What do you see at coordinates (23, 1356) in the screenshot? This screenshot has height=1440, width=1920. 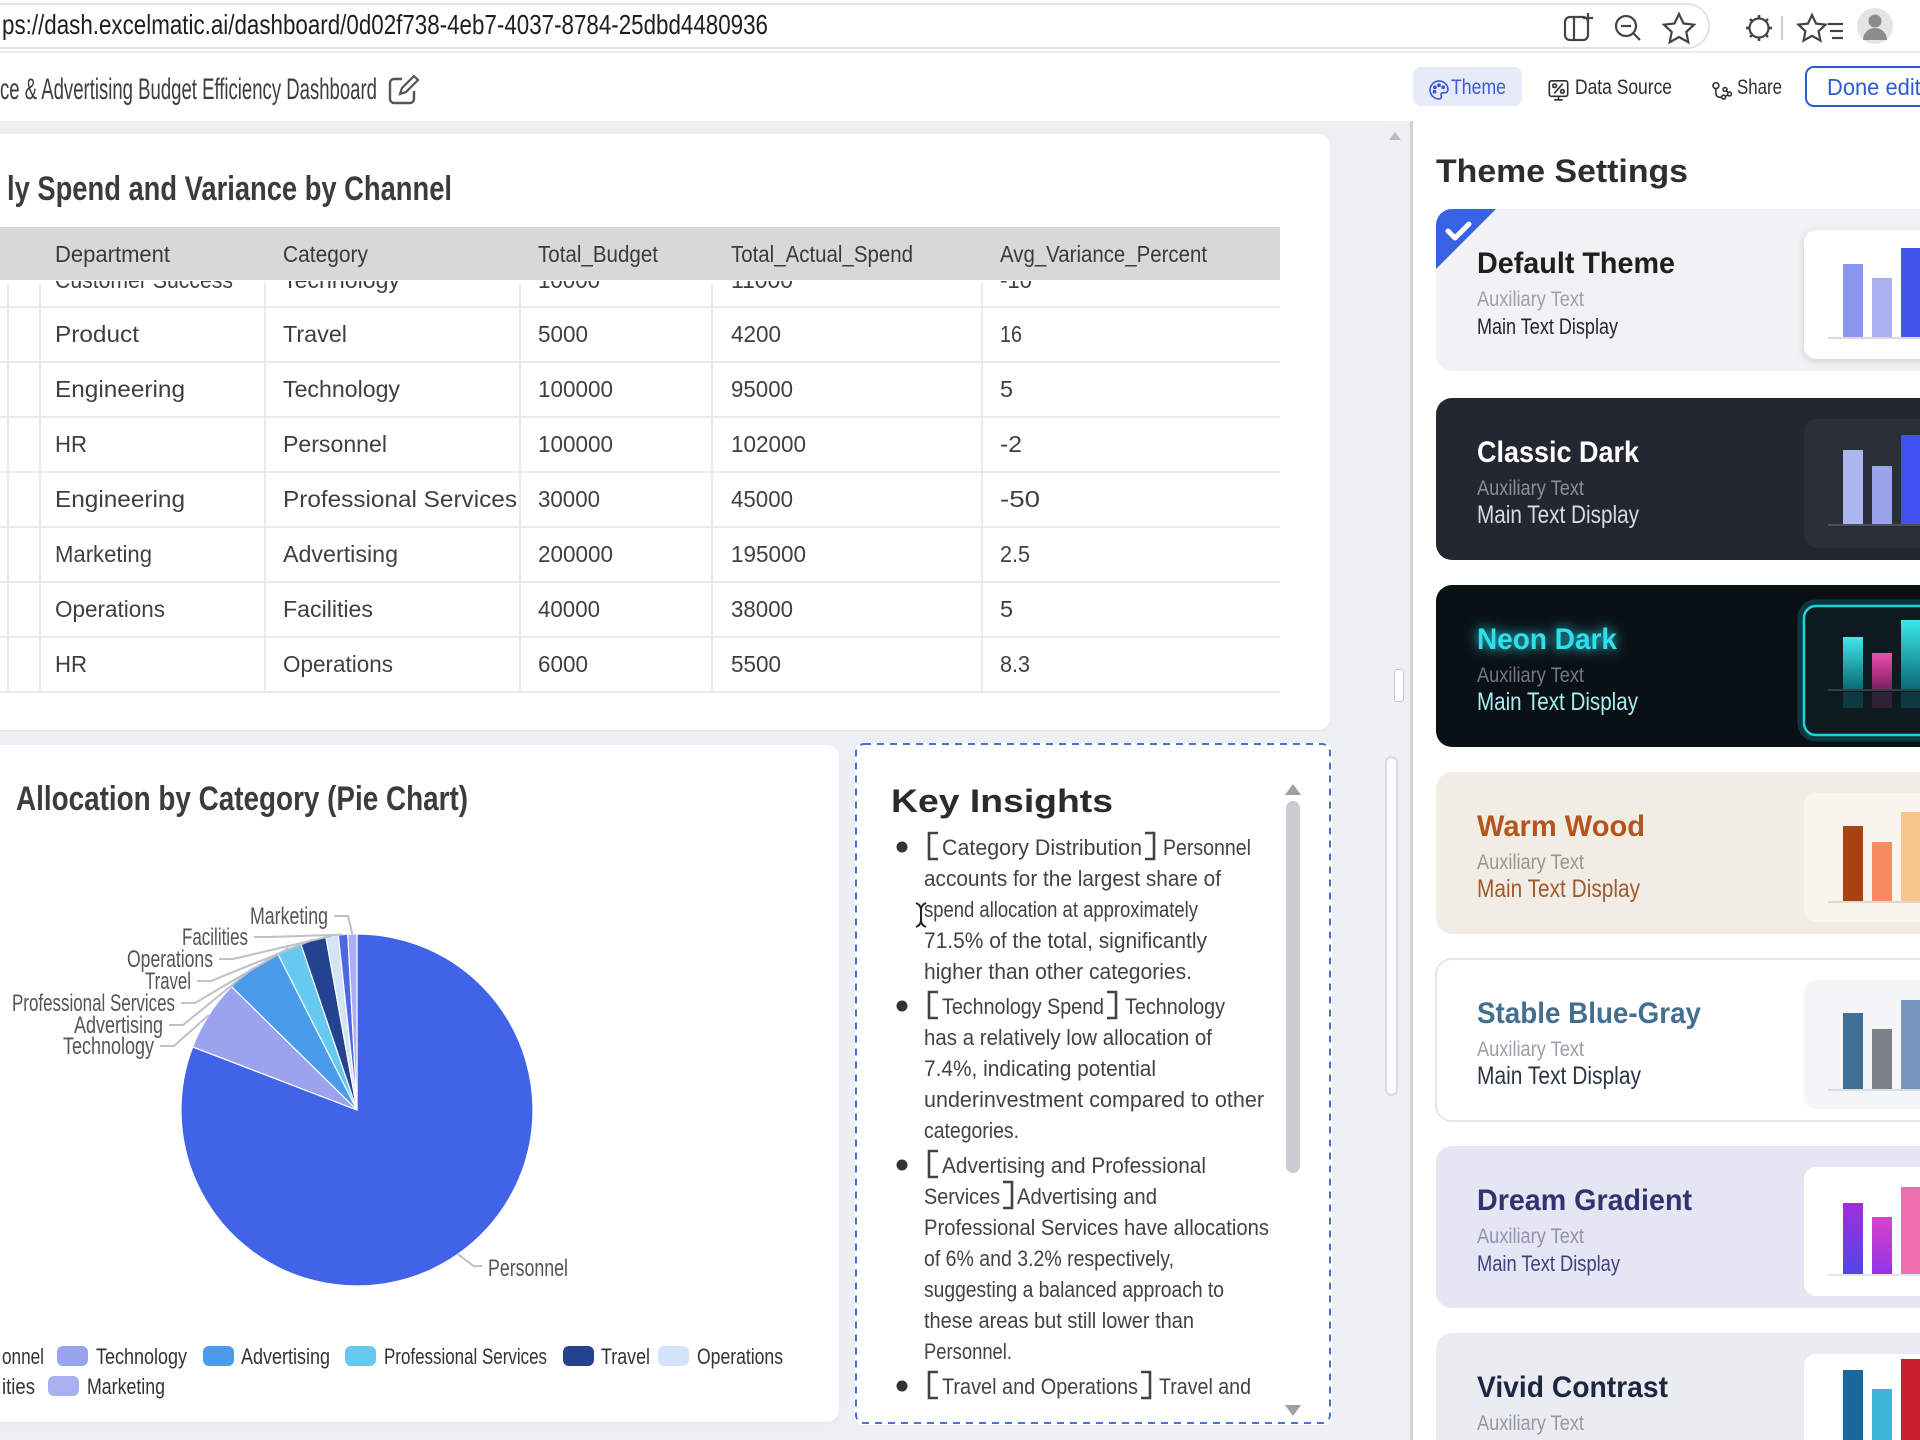 I see `svg-text: onnel` at bounding box center [23, 1356].